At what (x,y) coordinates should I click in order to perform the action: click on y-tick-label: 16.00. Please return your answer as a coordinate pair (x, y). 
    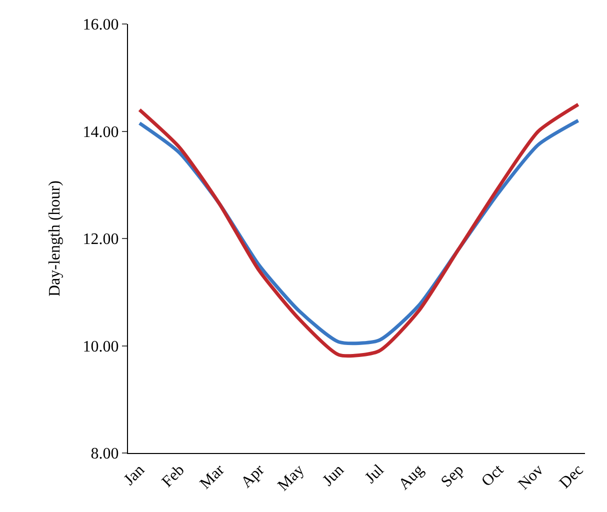
    Looking at the image, I should click on (100, 25).